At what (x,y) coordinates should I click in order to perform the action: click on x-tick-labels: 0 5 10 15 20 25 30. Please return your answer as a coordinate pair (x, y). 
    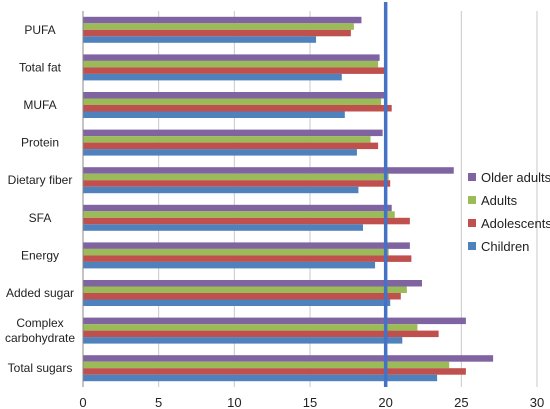
    Looking at the image, I should click on (311, 402).